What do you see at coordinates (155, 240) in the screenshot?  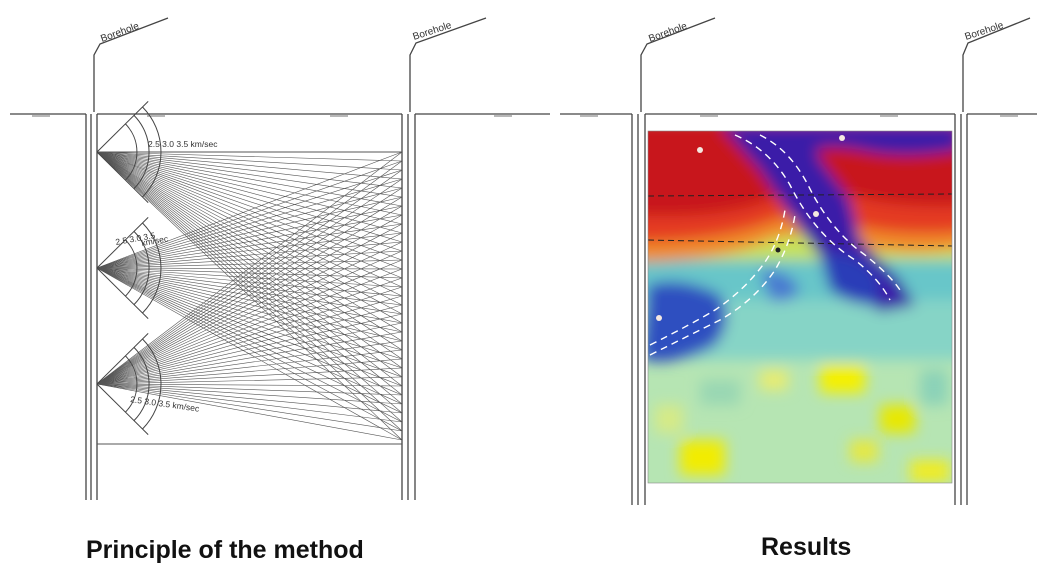 I see `velocity-label-mid-b: km/sec` at bounding box center [155, 240].